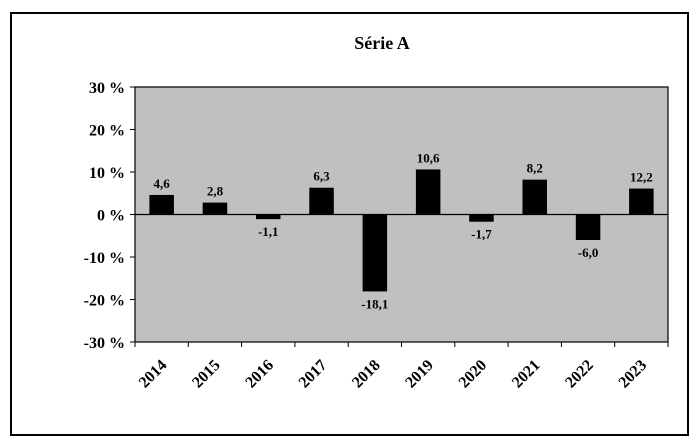  What do you see at coordinates (153, 374) in the screenshot?
I see `x-tick-label: 2014` at bounding box center [153, 374].